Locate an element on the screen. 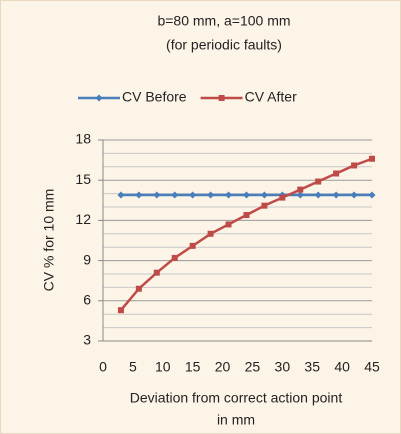  legend-label: CV Before is located at coordinates (154, 97).